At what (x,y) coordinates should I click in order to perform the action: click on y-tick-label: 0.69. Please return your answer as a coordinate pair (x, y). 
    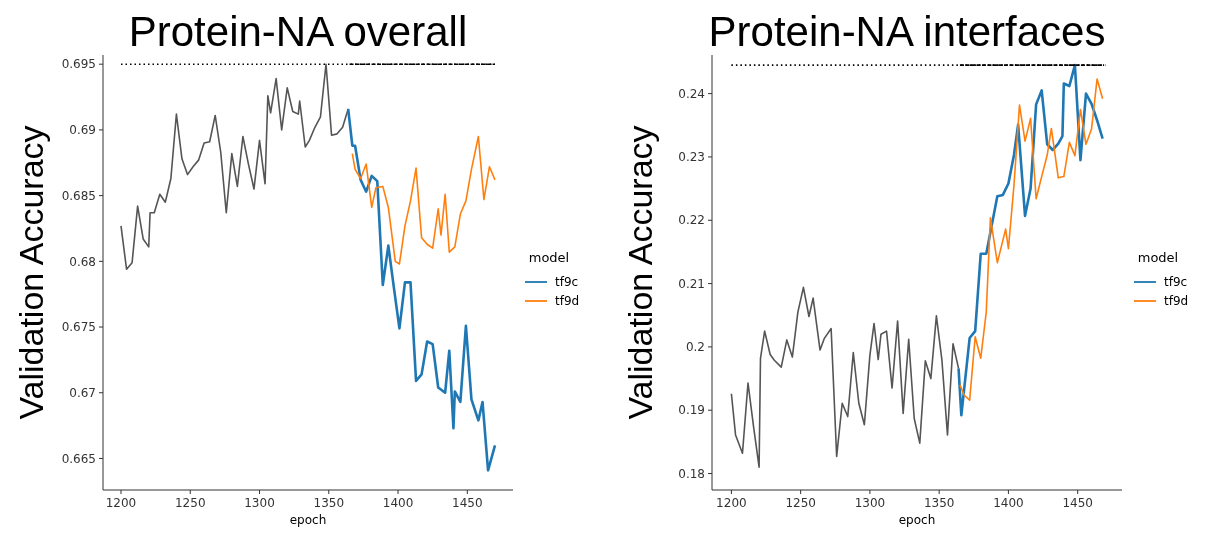
    Looking at the image, I should click on (82, 130).